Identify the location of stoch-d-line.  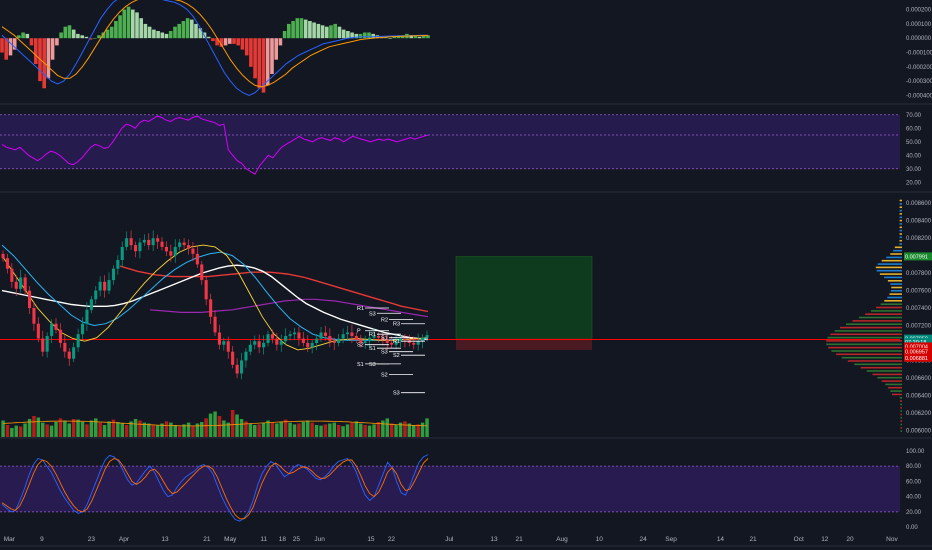
(215, 489).